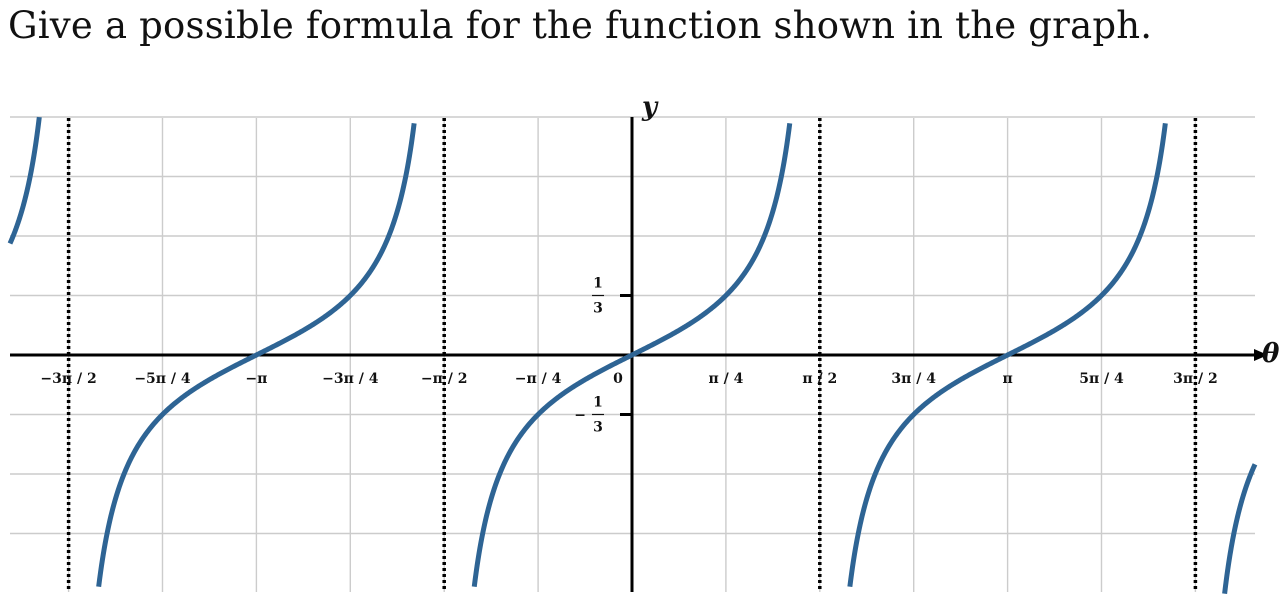 The image size is (1288, 616). What do you see at coordinates (1101, 379) in the screenshot?
I see `x-tick-label: 5π / 4` at bounding box center [1101, 379].